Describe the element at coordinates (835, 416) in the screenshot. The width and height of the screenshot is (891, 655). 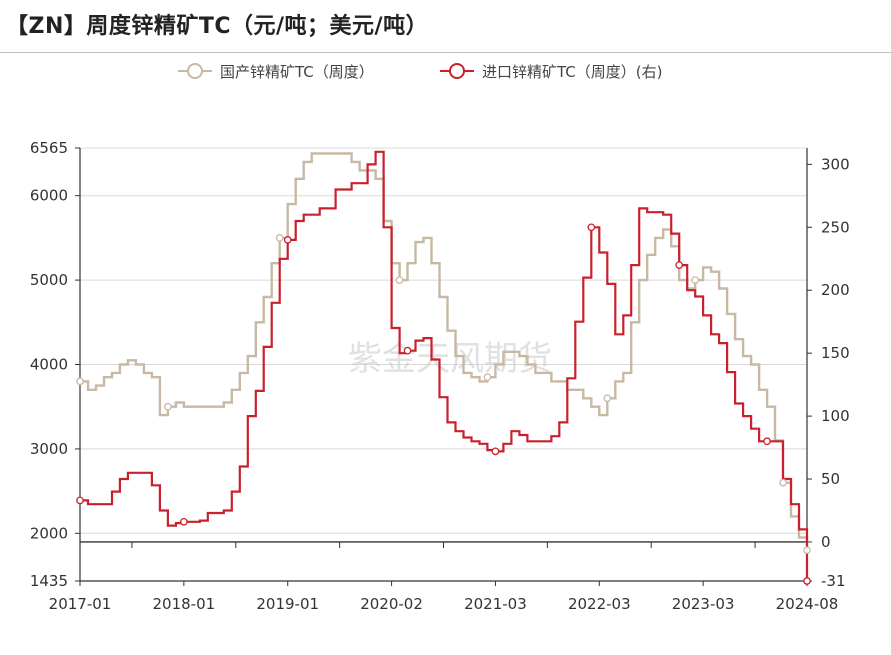
I see `right-tick-label: 100` at that location.